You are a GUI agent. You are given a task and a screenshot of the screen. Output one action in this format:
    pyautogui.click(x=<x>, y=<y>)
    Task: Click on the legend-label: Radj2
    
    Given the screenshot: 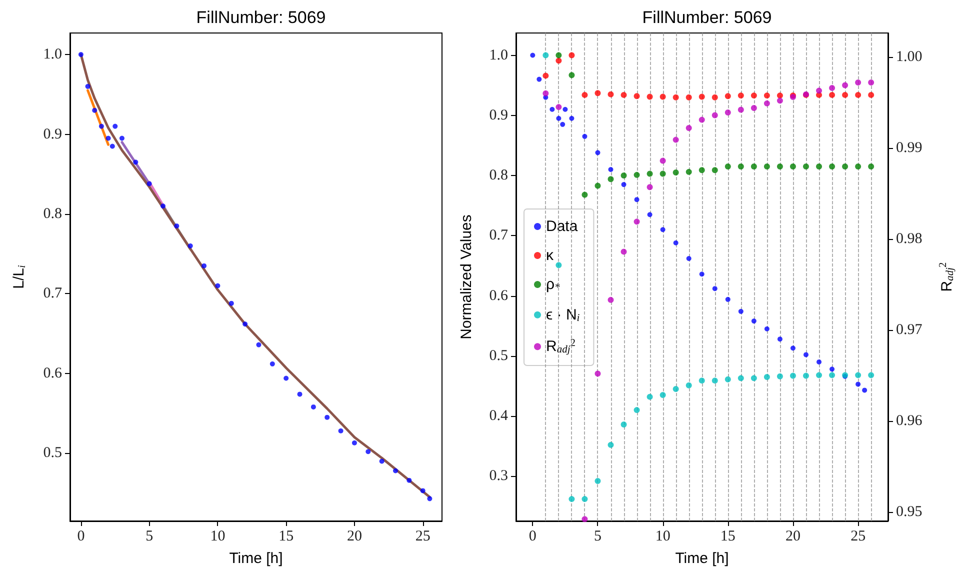 What is the action you would take?
    pyautogui.click(x=561, y=347)
    